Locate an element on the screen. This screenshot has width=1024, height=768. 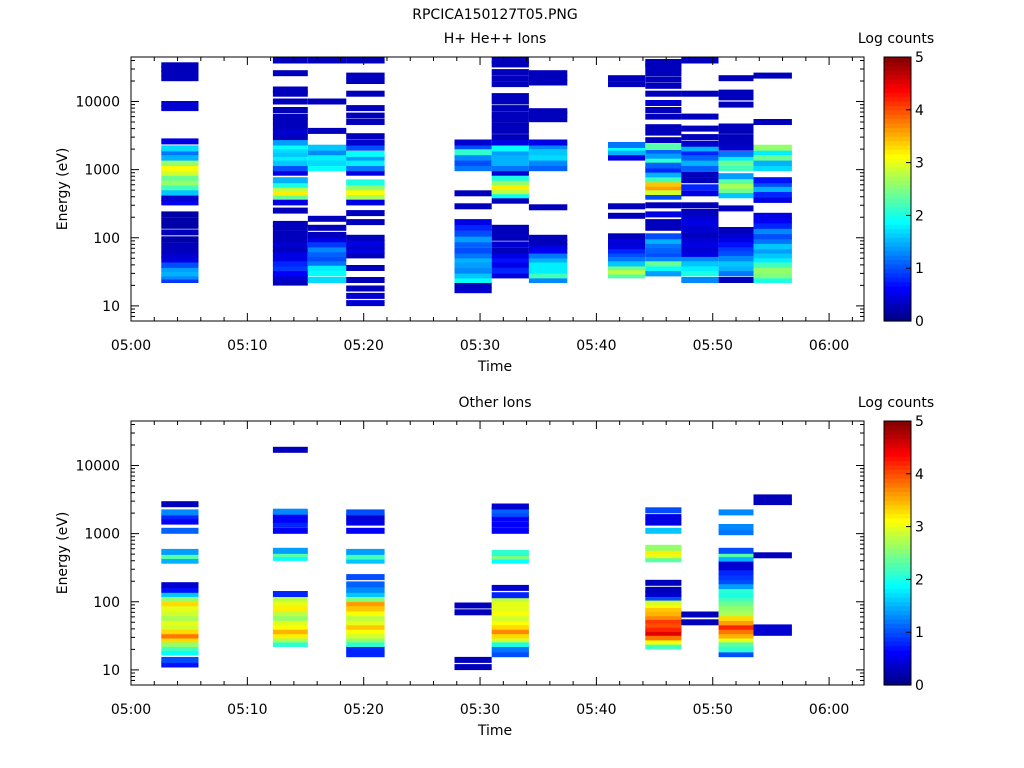
y-axis-label: Energy (eV) is located at coordinates (63, 189).